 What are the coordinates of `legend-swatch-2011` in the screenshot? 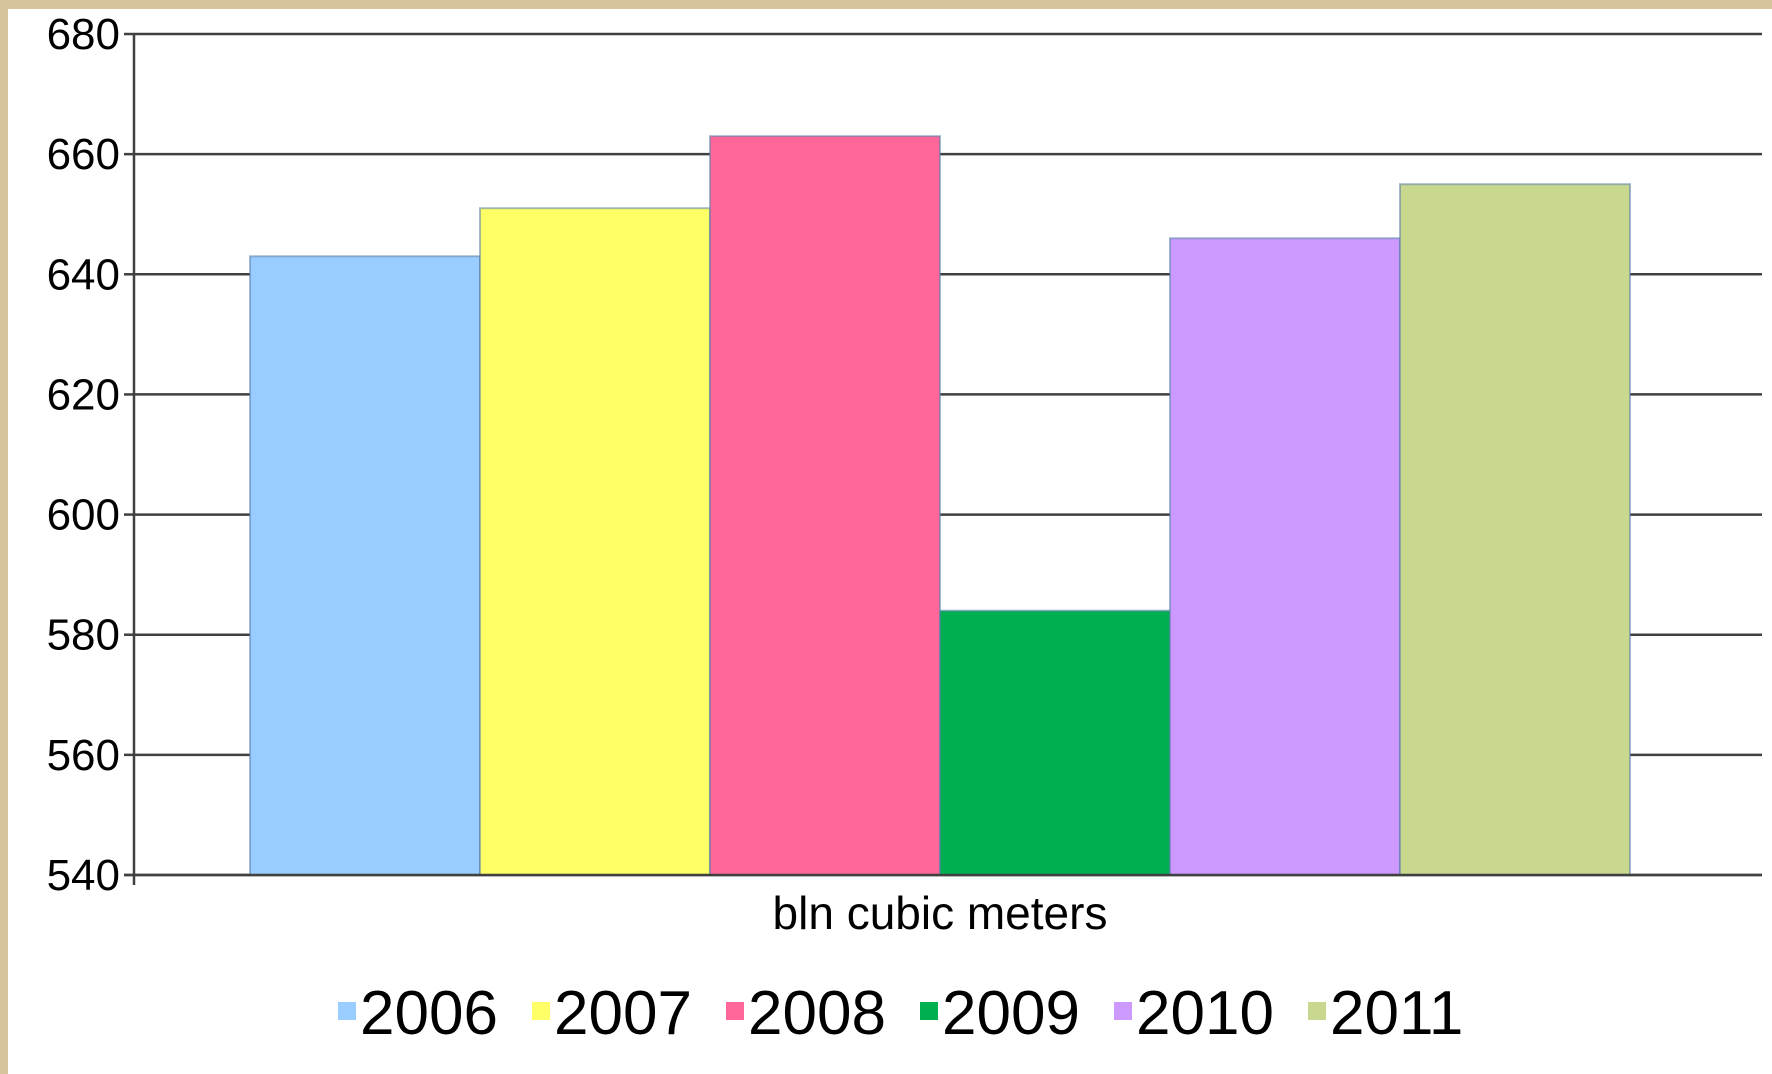 It's located at (1317, 1011).